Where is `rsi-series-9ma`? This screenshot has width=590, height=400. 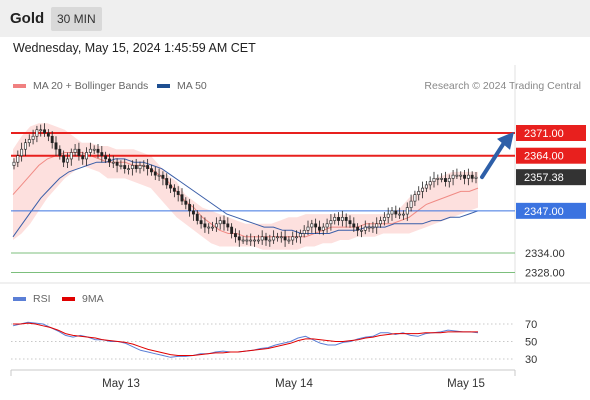 rsi-series-9ma is located at coordinates (245, 339).